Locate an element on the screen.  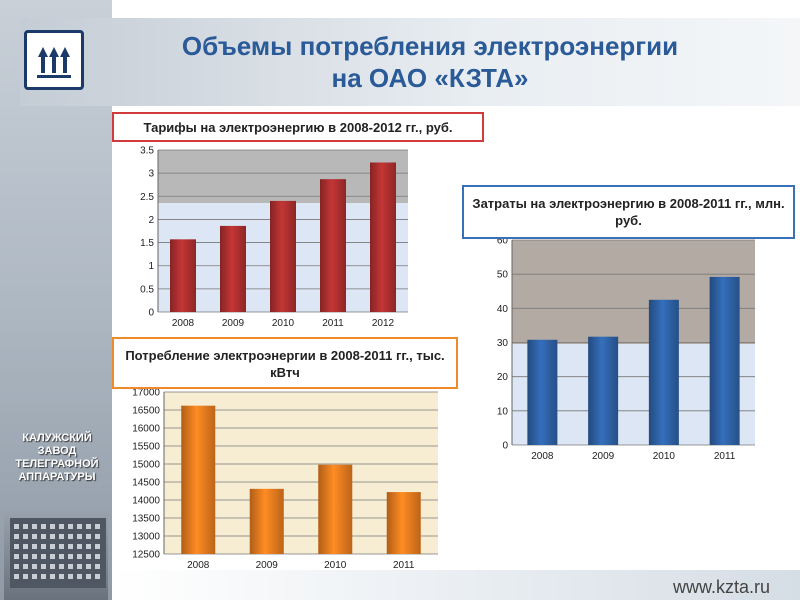
consumption-y-tick-label: 15000 is located at coordinates (146, 465).